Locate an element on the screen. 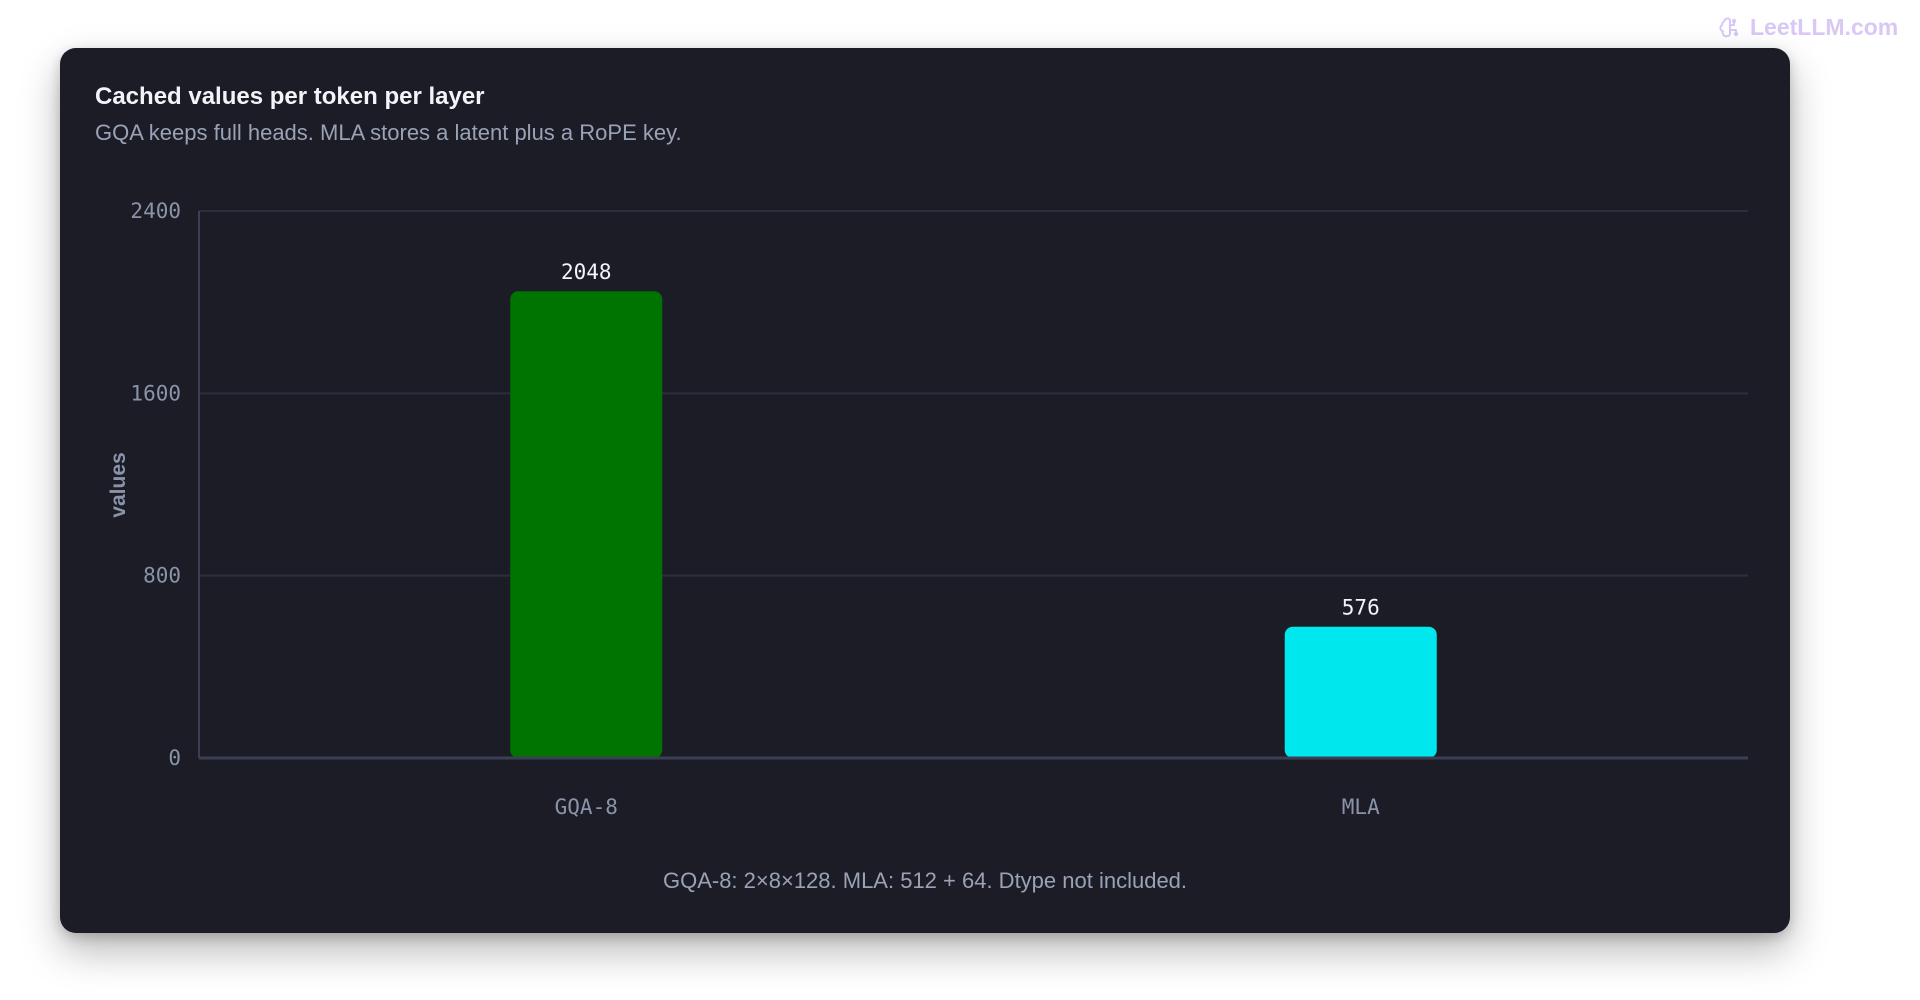 The width and height of the screenshot is (1920, 1000). data-label: 576 is located at coordinates (1361, 608).